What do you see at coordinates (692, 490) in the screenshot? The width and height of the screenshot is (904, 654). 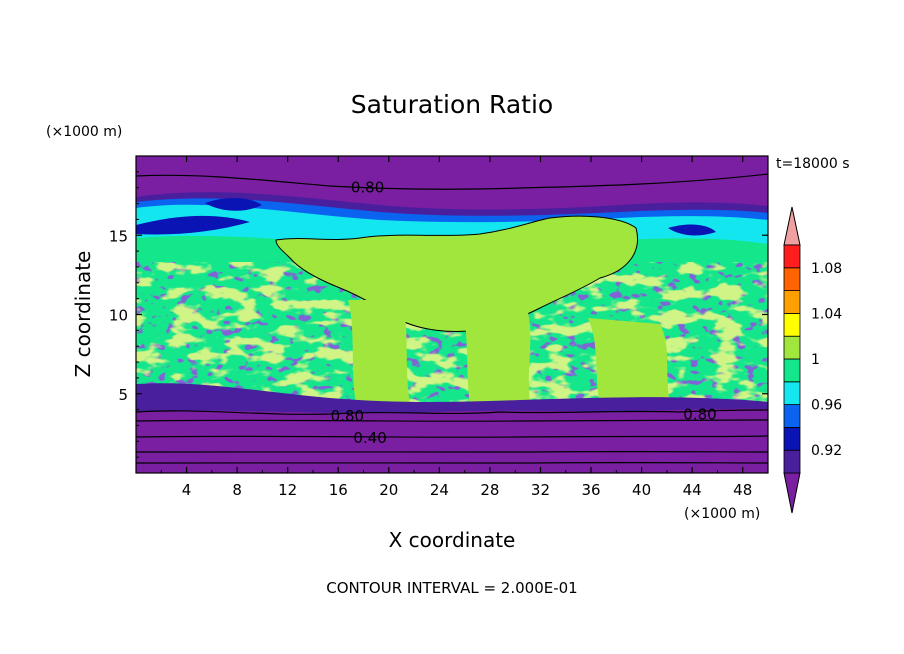 I see `x-tick-label: 44` at bounding box center [692, 490].